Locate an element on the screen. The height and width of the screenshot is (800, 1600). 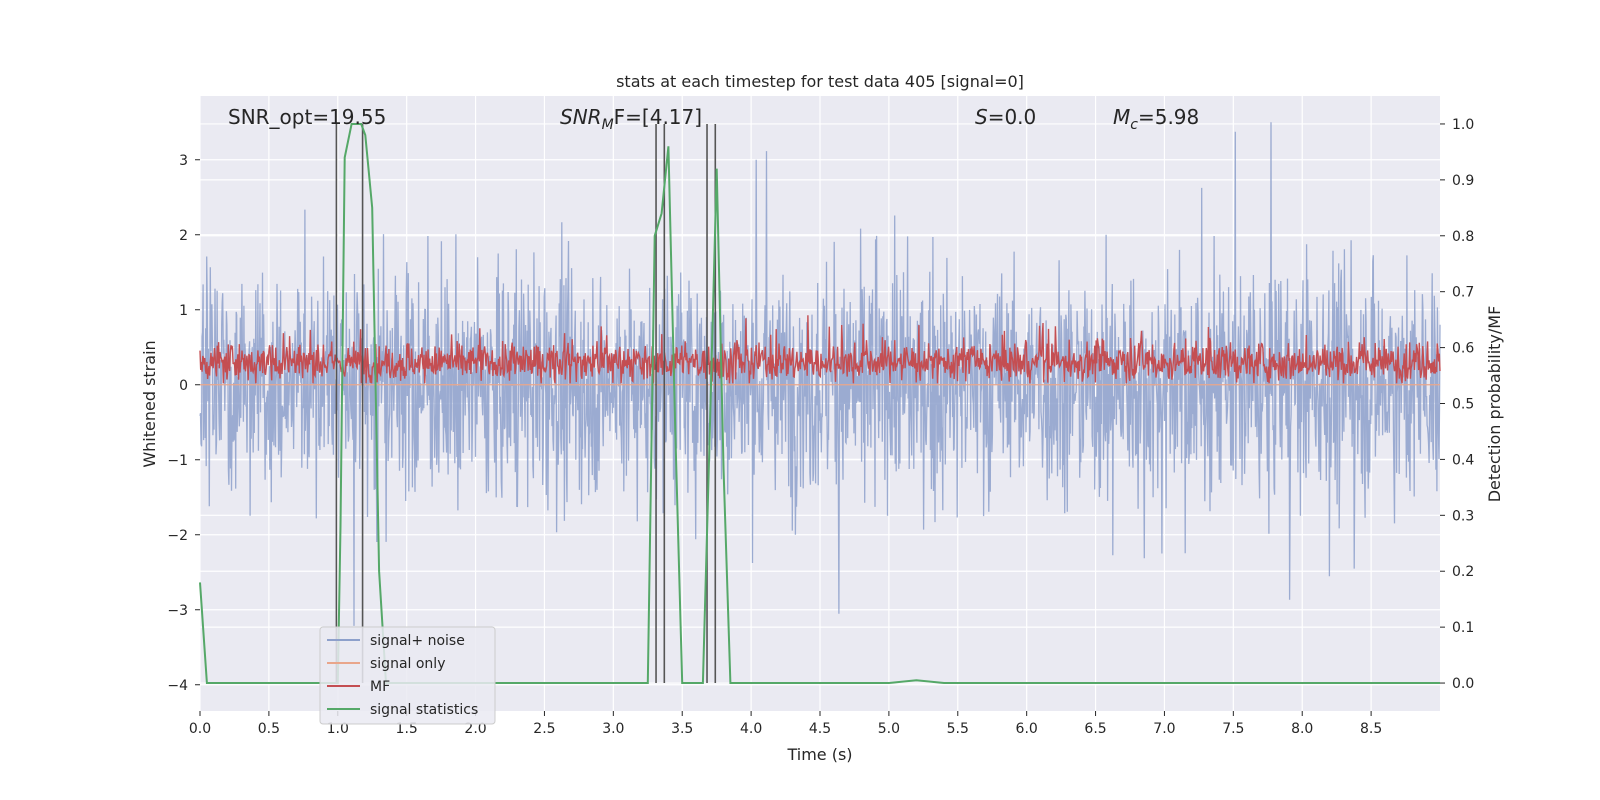
legend-label-signal-noise: signal+ noise is located at coordinates (417, 641).